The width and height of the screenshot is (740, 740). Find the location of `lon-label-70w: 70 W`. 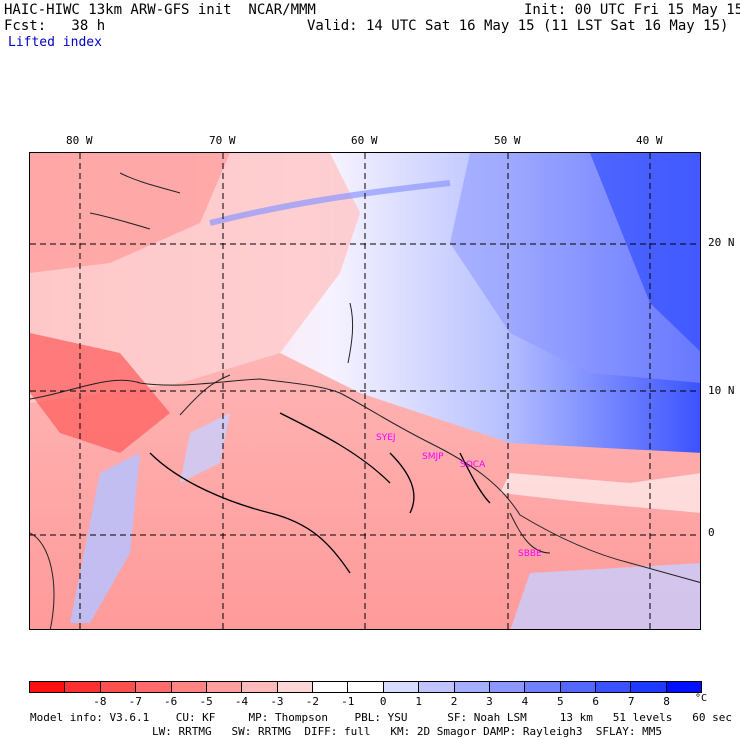

lon-label-70w: 70 W is located at coordinates (222, 140).